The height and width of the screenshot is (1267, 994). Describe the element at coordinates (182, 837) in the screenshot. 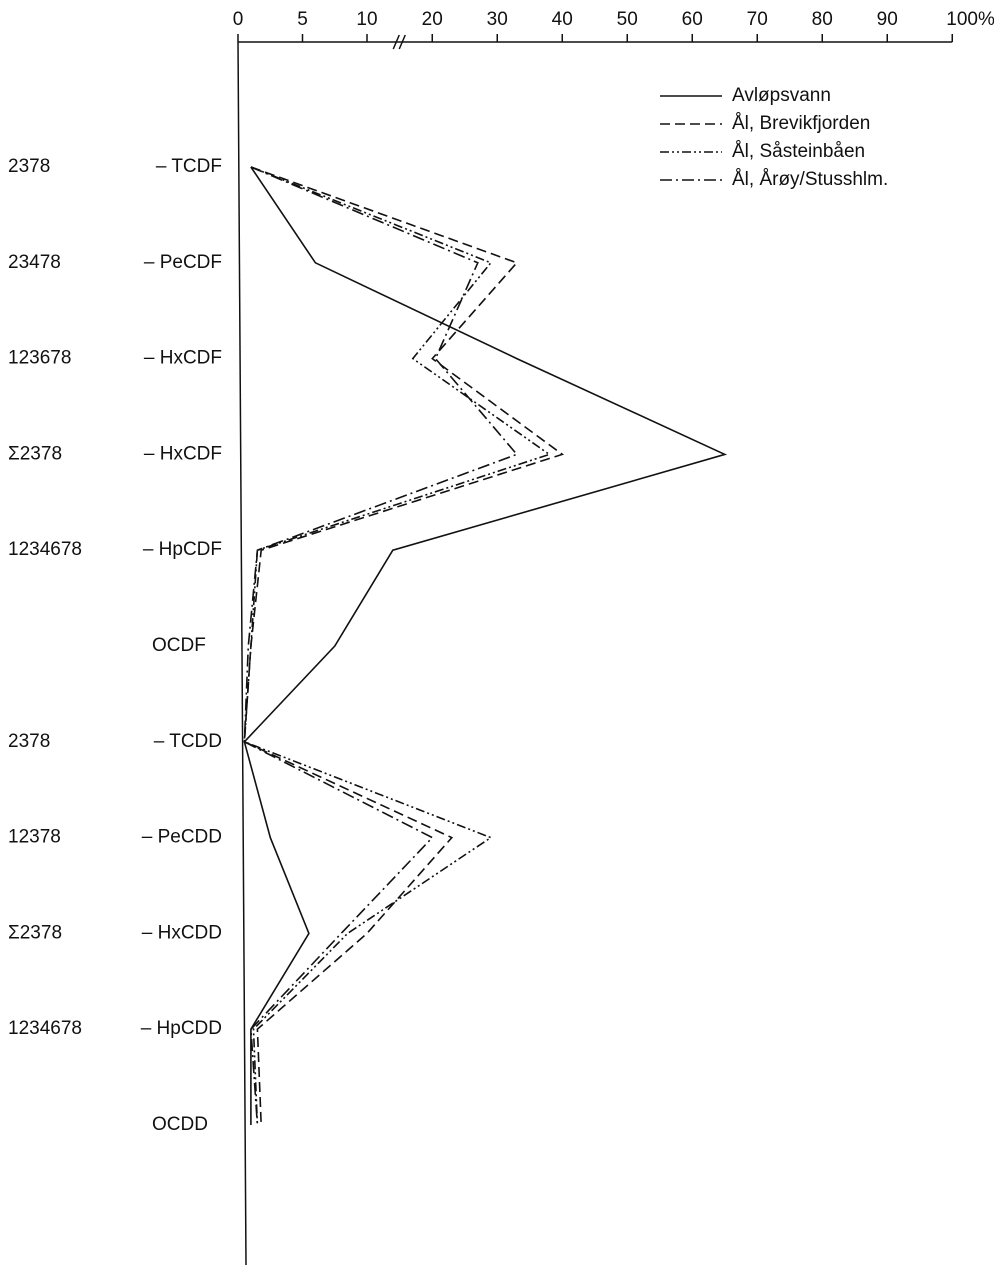

I see `row-label: – PeCDD` at that location.